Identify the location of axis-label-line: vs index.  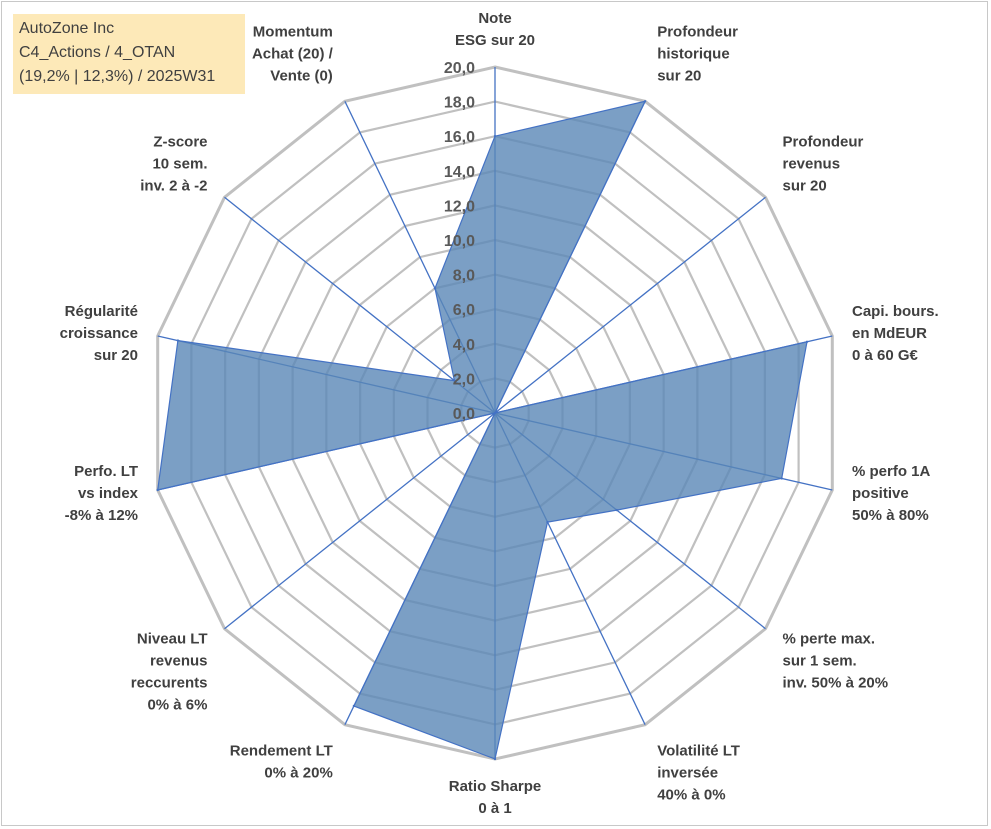
(108, 493).